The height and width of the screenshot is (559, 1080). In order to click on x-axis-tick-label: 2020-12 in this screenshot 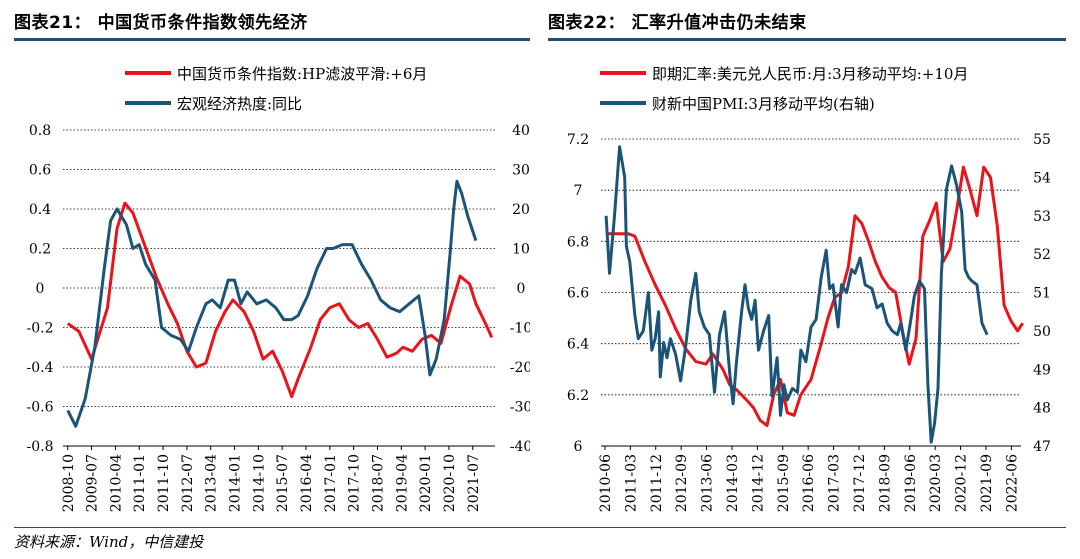, I will do `click(962, 483)`.